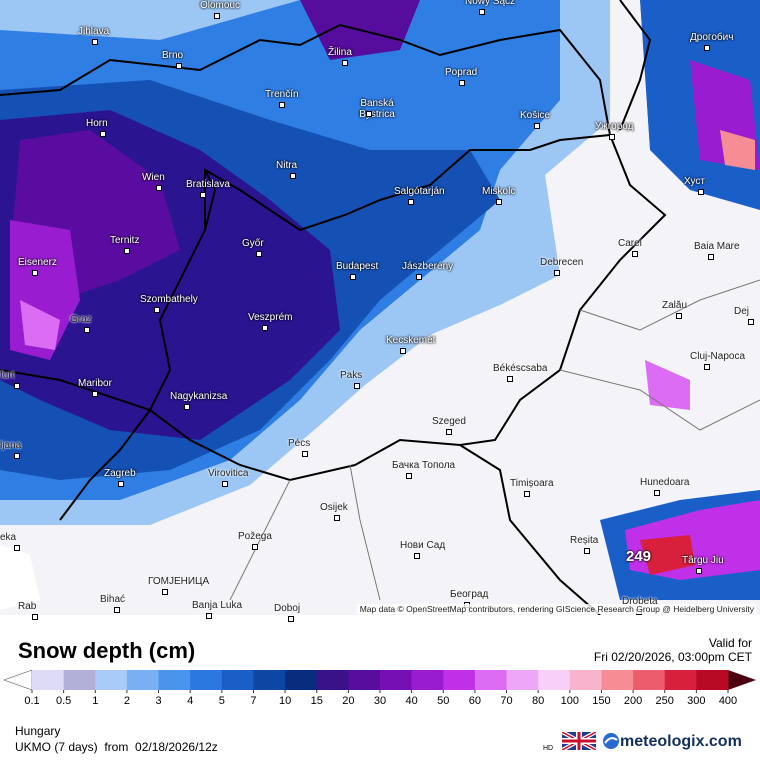  Describe the element at coordinates (317, 701) in the screenshot. I see `tick-label: 15` at that location.